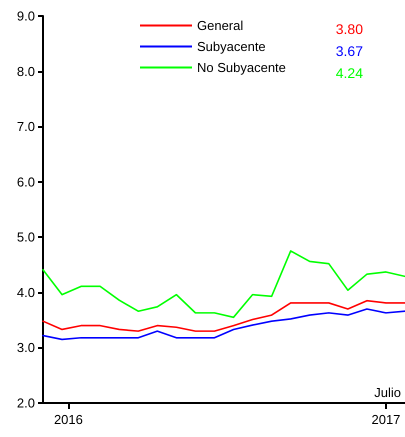 This screenshot has height=437, width=405. I want to click on y-tick-label: 9.0, so click(25, 16).